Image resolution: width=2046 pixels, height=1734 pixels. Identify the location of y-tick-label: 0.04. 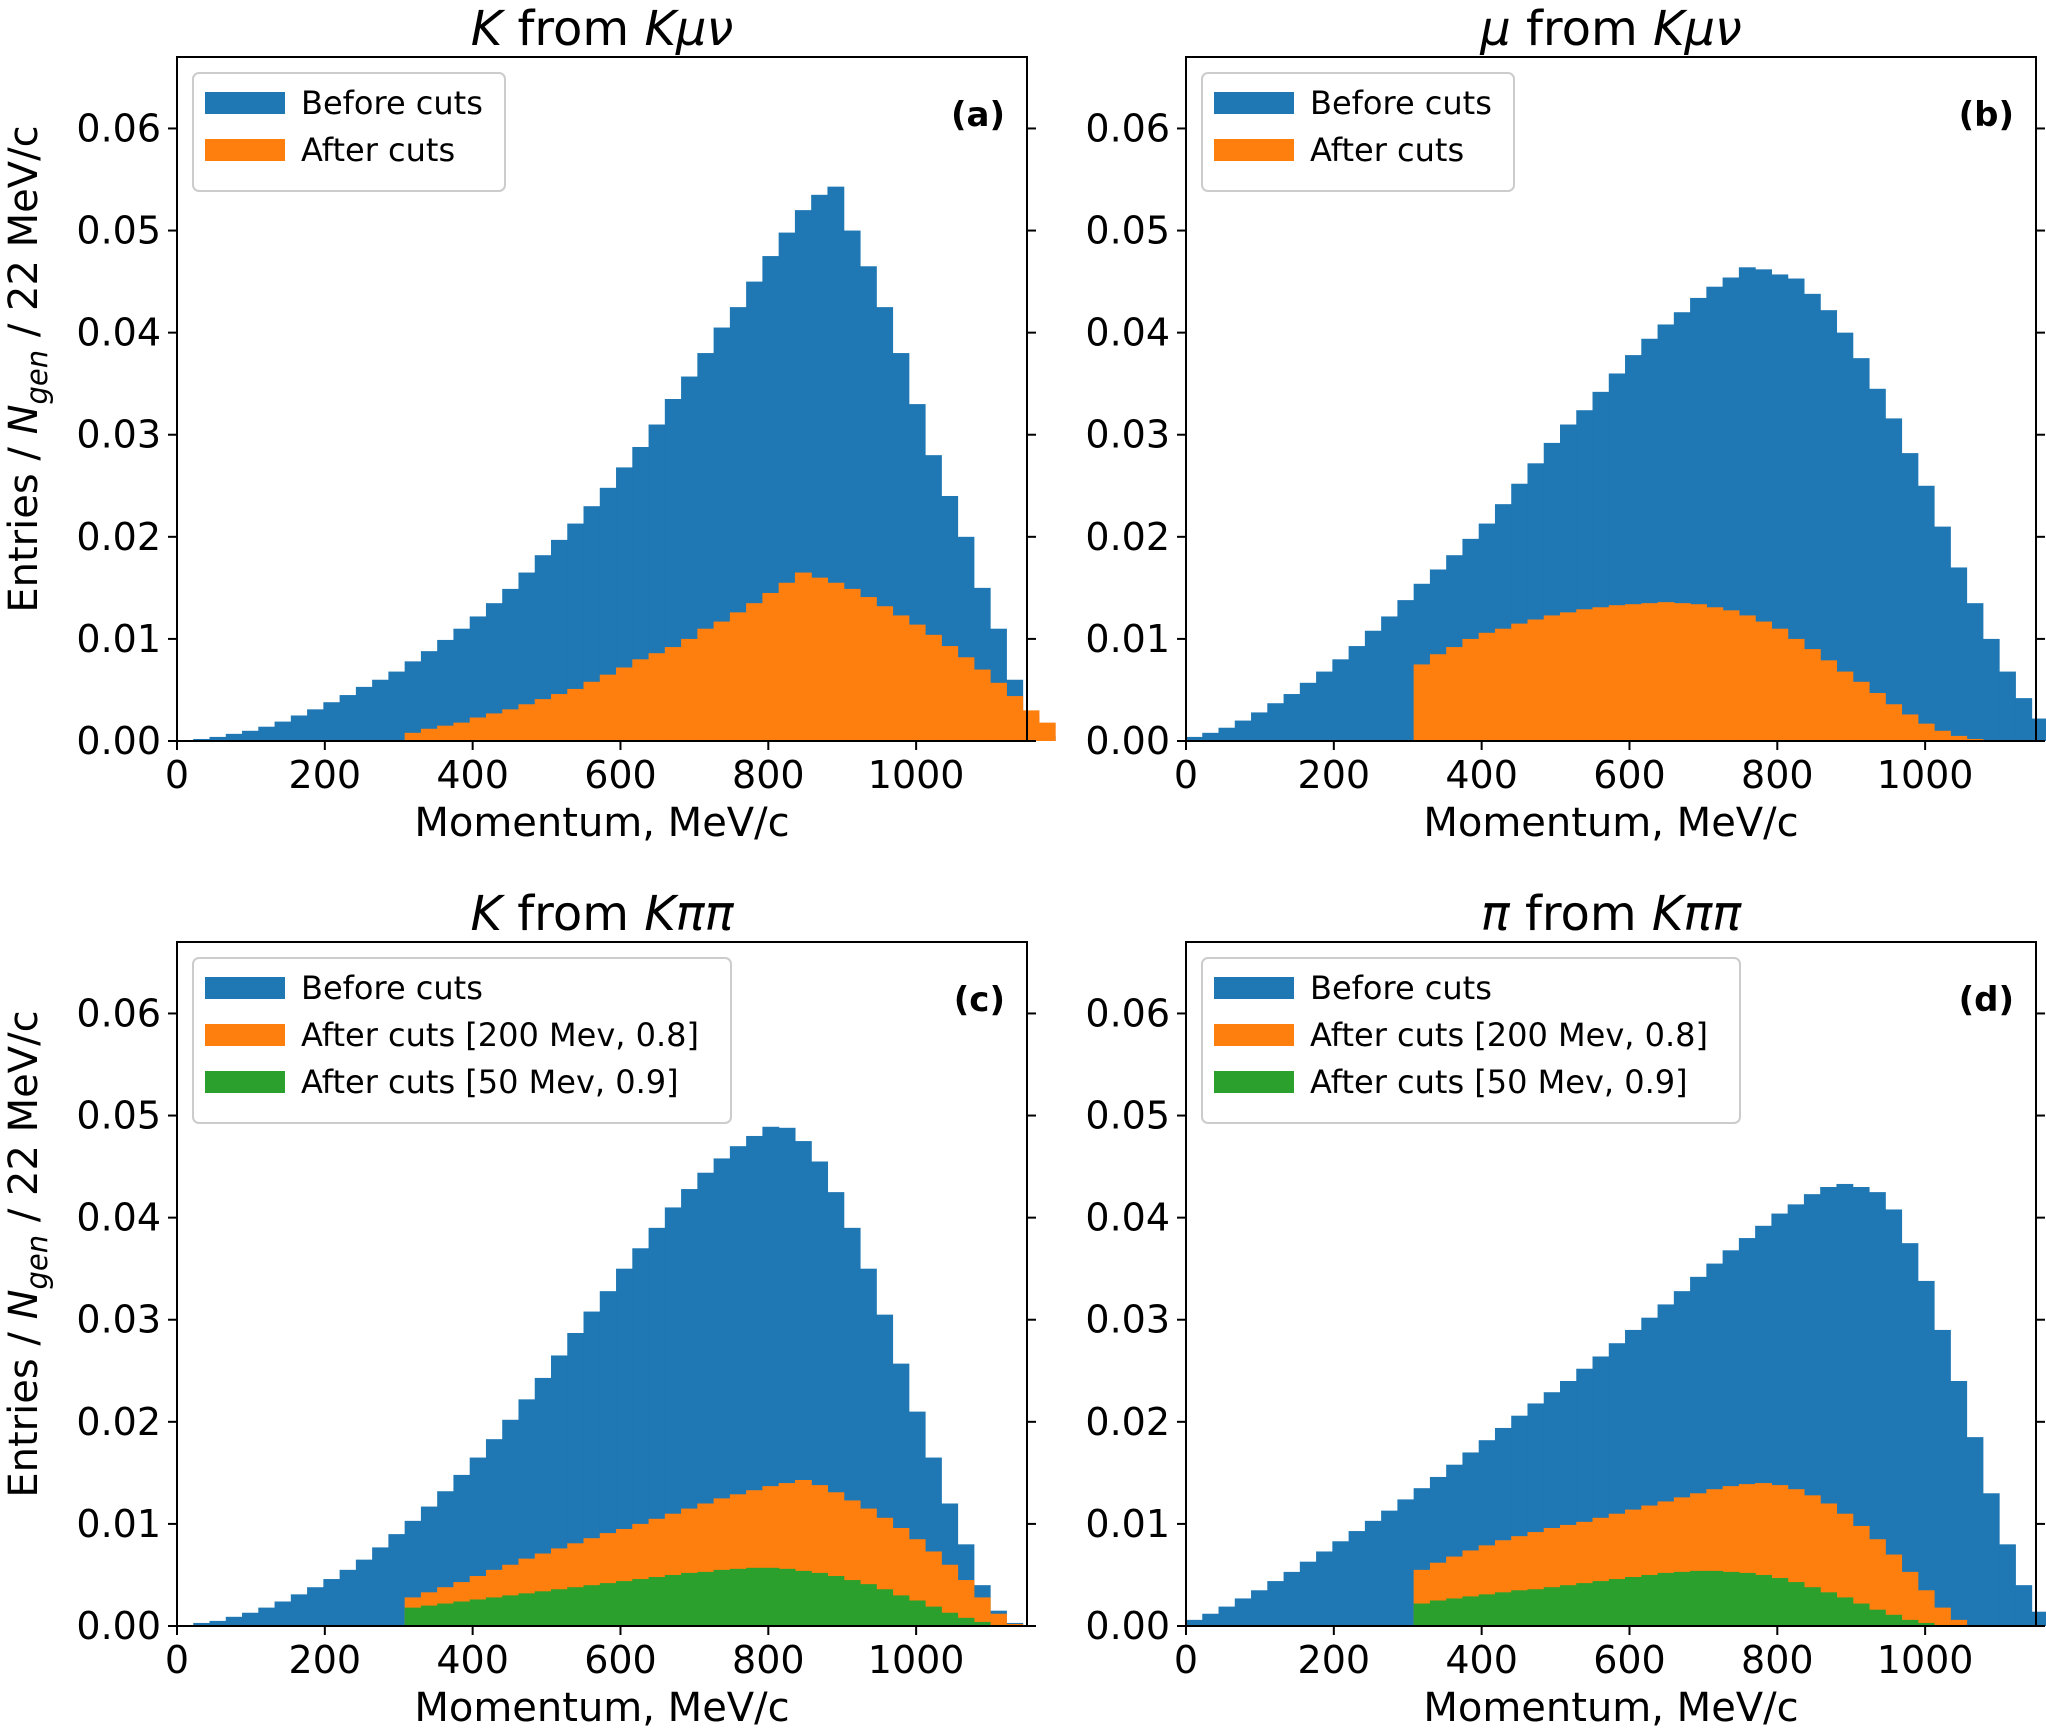
(1127, 333).